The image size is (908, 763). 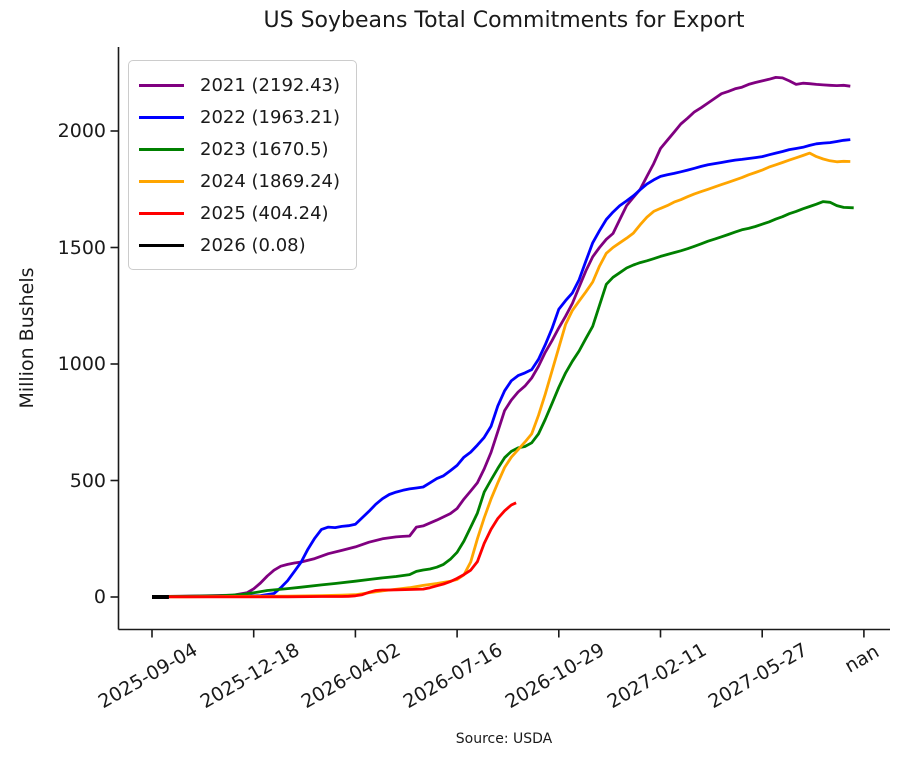 What do you see at coordinates (161, 213) in the screenshot?
I see `legend-swatch-2025` at bounding box center [161, 213].